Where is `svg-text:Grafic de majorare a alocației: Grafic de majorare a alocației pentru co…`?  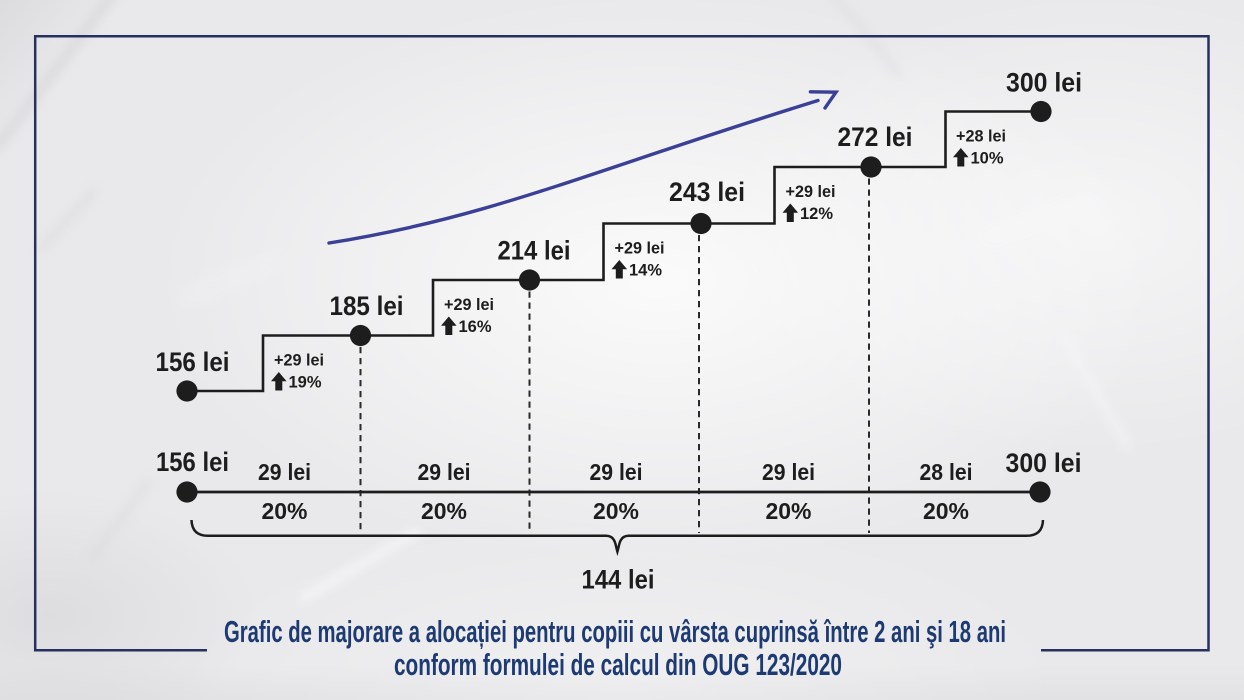 svg-text:Grafic de majorare a alocației: Grafic de majorare a alocației pentru co… is located at coordinates (615, 631).